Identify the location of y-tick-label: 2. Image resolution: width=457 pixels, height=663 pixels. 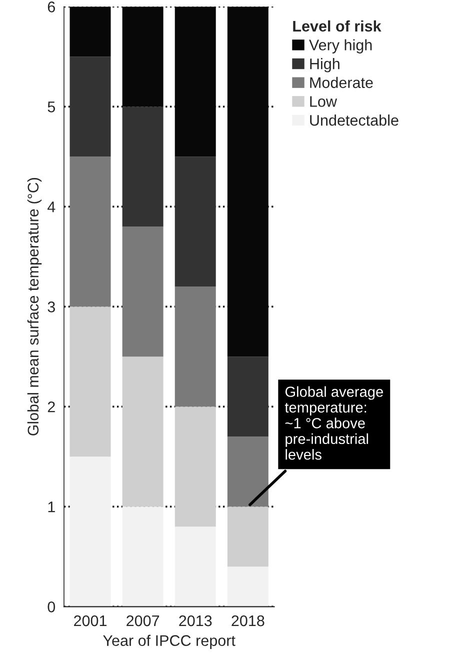
(51, 407).